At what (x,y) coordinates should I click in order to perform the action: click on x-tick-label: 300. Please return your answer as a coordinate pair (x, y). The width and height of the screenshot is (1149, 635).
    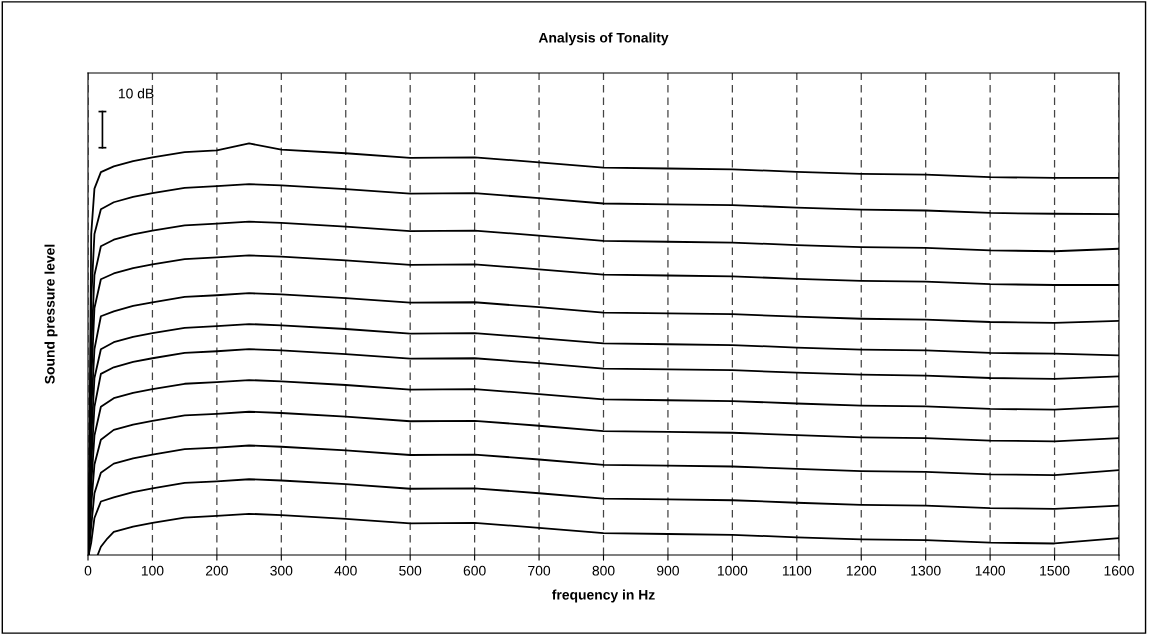
    Looking at the image, I should click on (281, 570).